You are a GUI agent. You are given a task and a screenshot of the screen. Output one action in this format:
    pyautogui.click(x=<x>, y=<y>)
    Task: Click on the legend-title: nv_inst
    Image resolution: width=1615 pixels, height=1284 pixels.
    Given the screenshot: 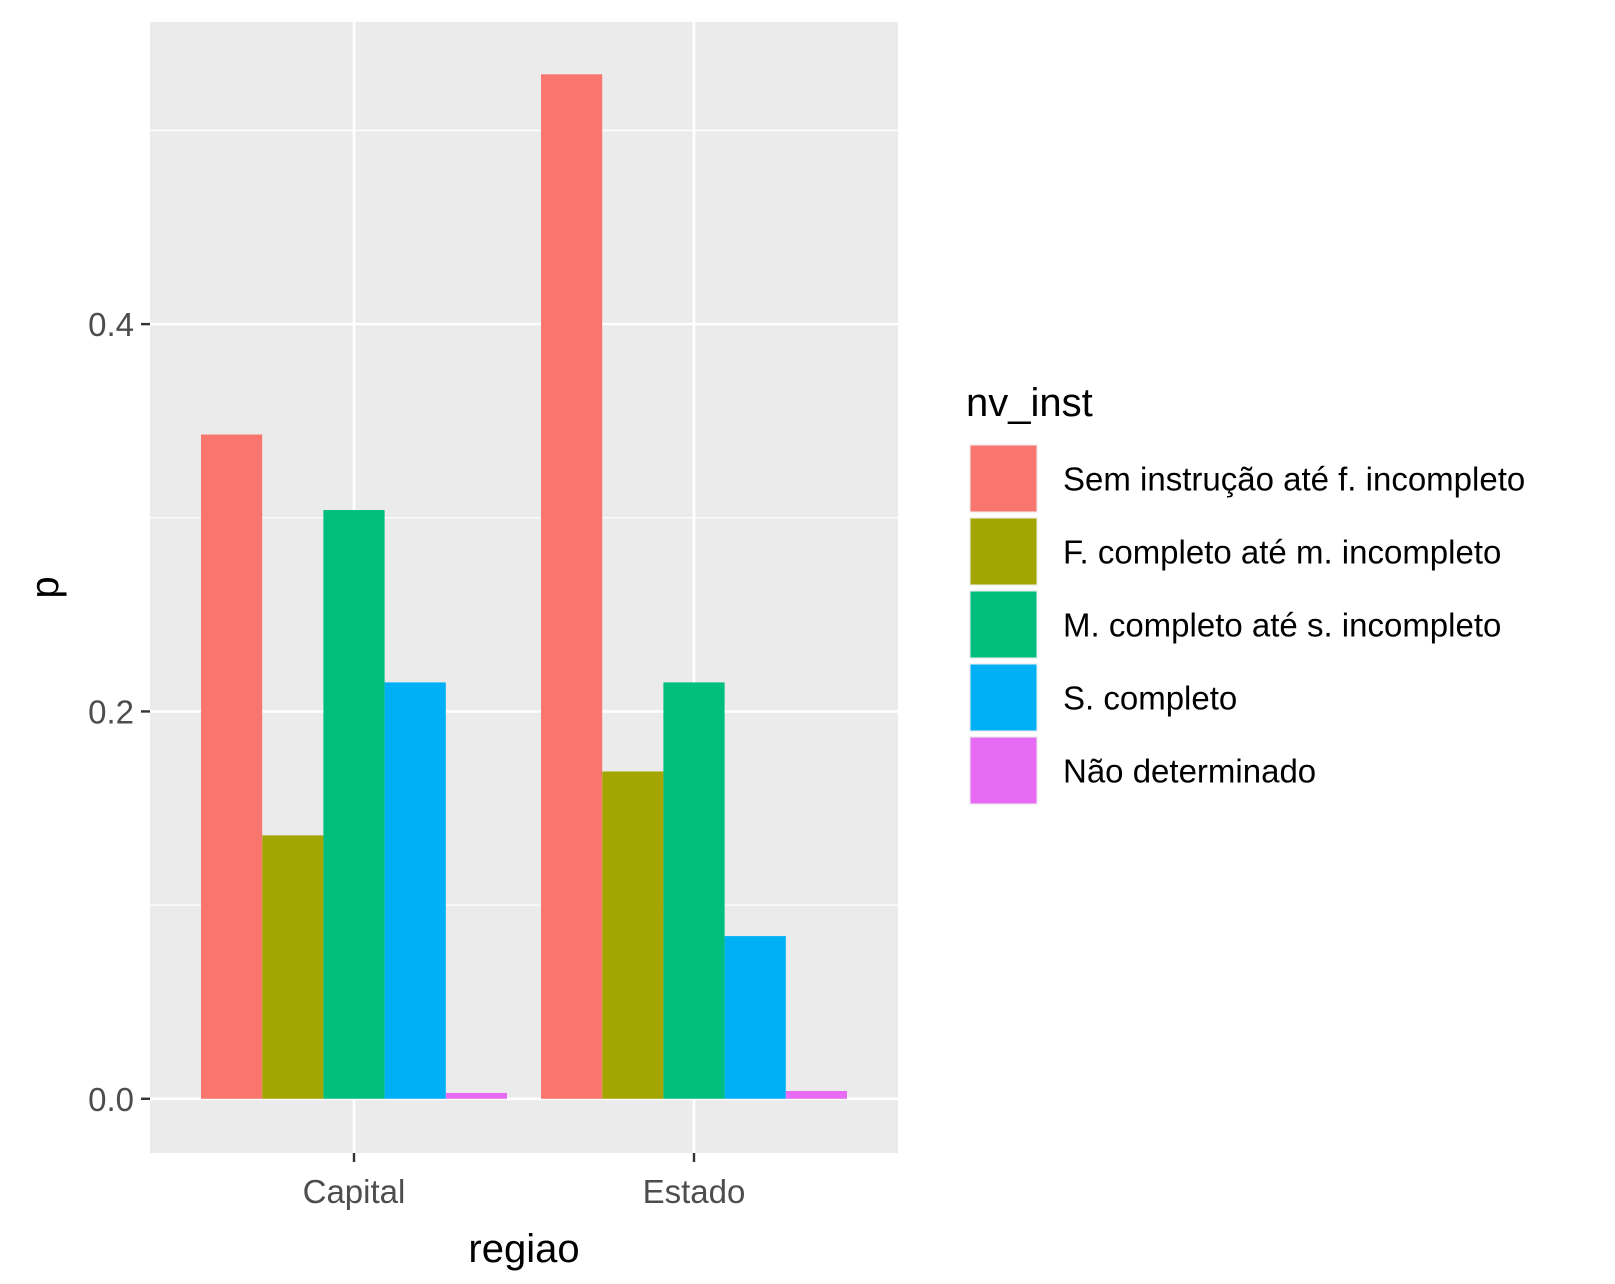 What is the action you would take?
    pyautogui.click(x=1029, y=403)
    